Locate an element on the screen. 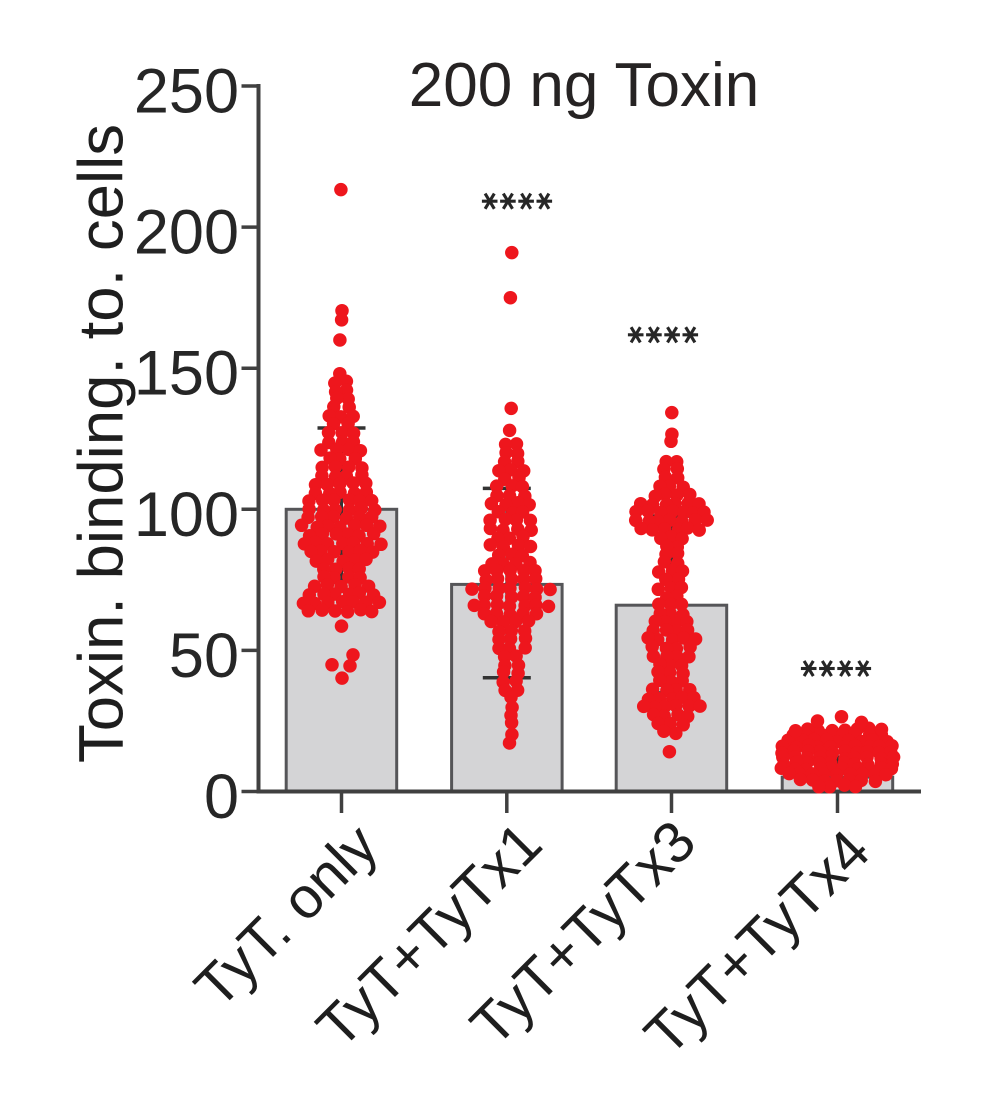 The image size is (986, 1095). svg-text: 150 is located at coordinates (186, 374).